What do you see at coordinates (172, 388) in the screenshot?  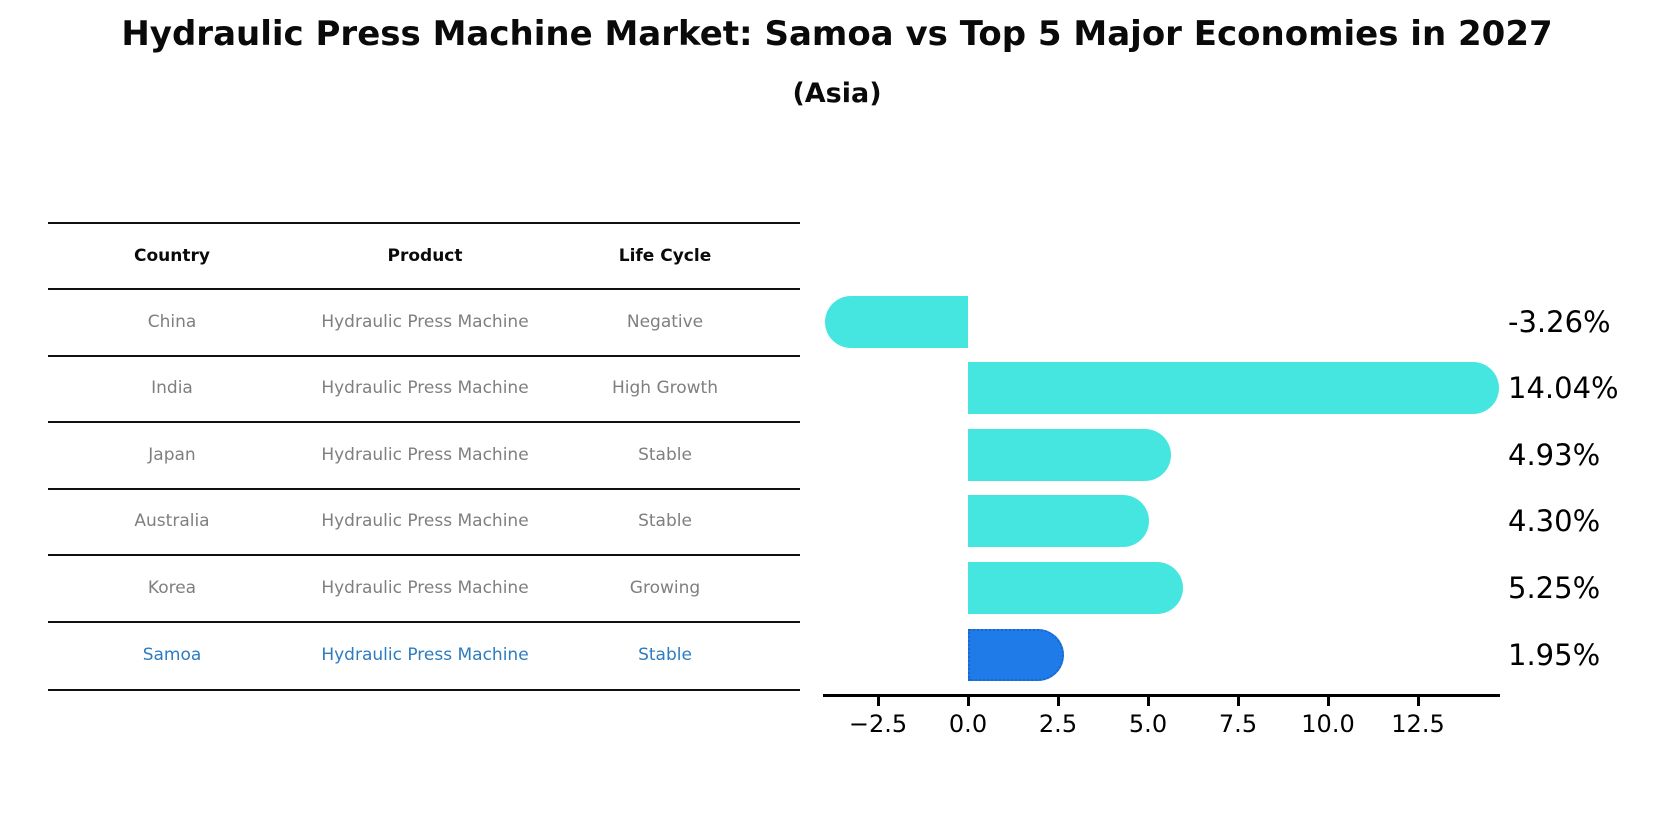 I see `cell-country: India` at bounding box center [172, 388].